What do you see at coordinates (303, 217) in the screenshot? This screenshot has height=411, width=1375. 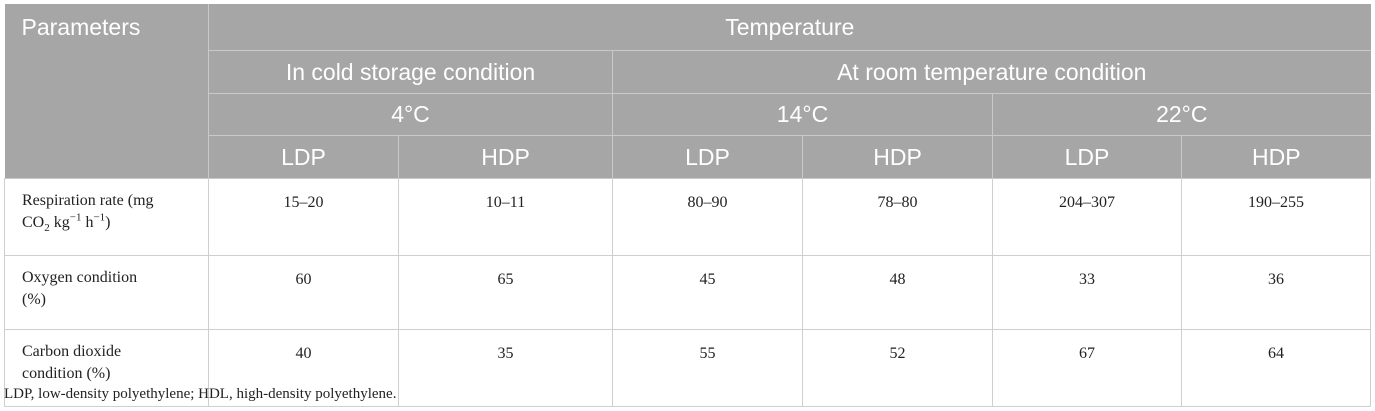 I see `cell: 15–20` at bounding box center [303, 217].